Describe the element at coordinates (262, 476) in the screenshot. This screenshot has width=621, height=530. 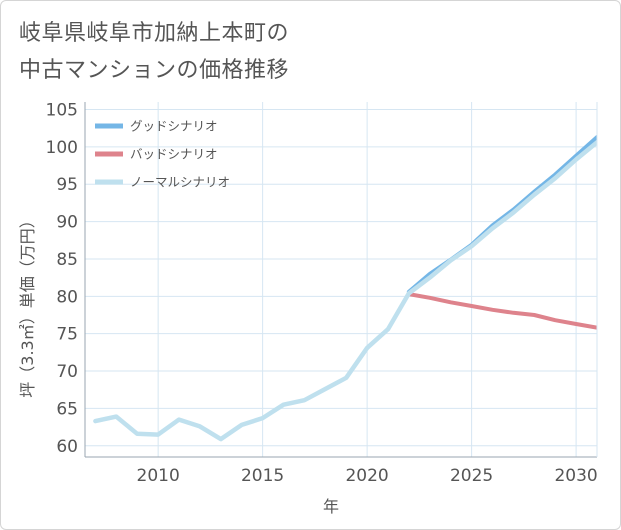
I see `x-tick-label: 2015` at that location.